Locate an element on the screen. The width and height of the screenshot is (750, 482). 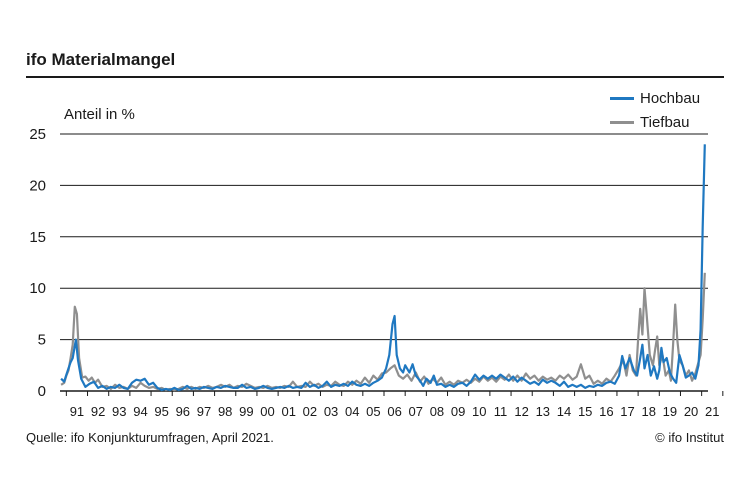
y-tick-label-20: 20 is located at coordinates (37, 185).